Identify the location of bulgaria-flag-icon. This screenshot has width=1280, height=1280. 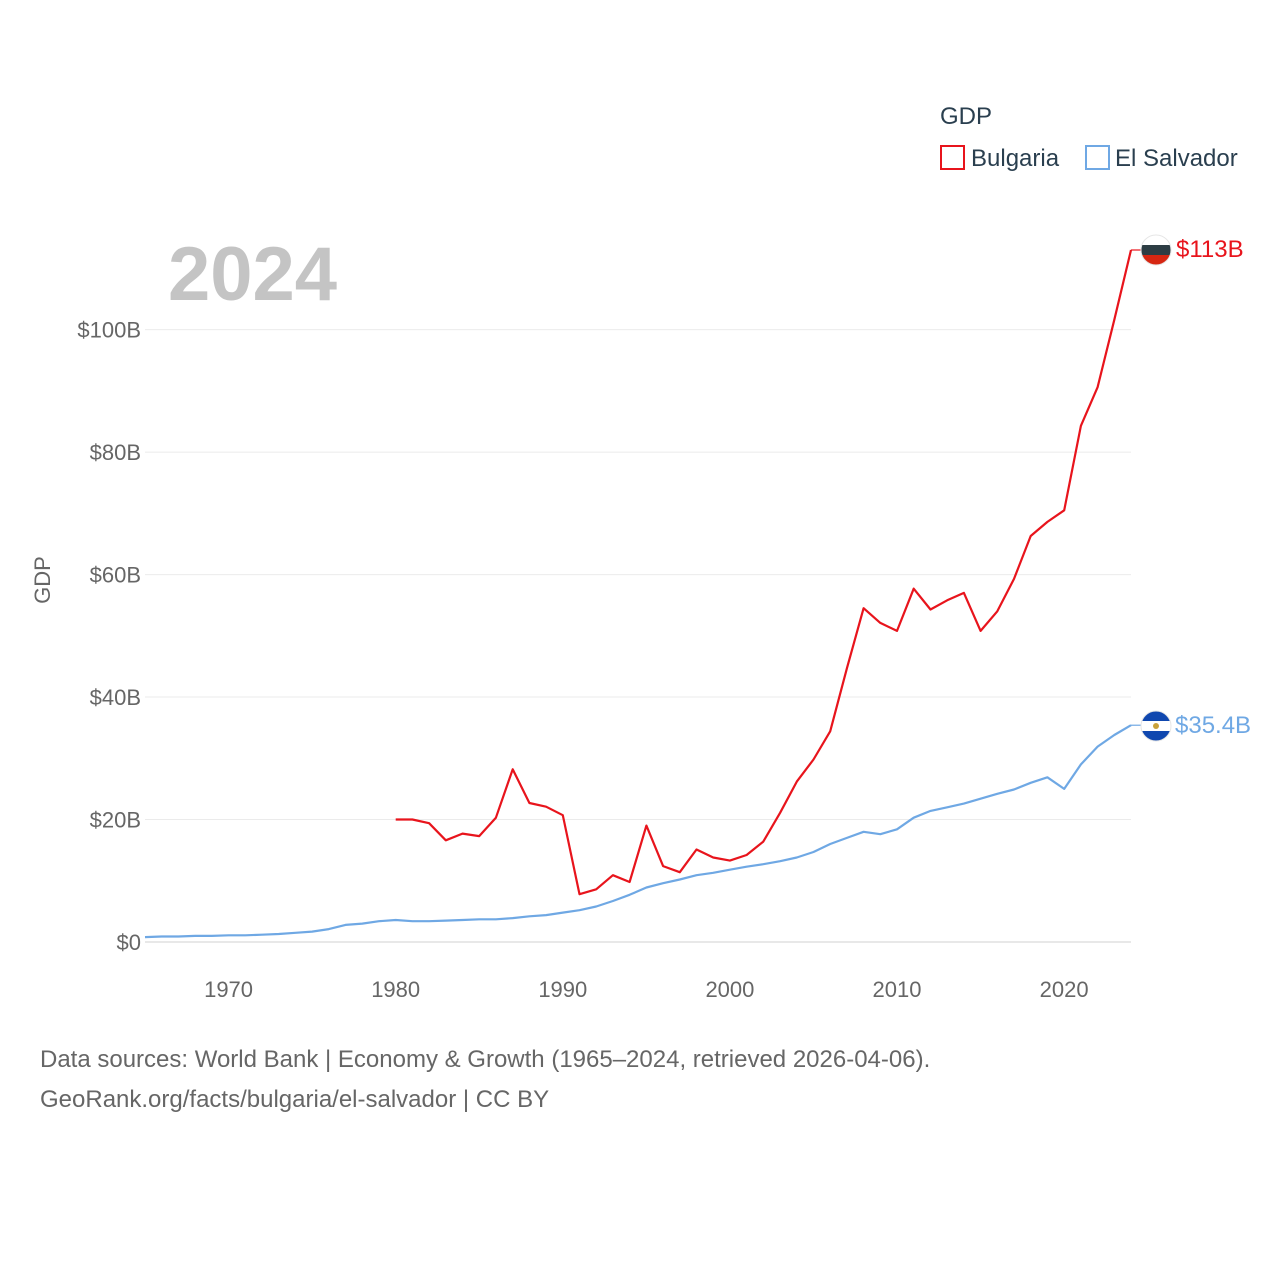
(1156, 250).